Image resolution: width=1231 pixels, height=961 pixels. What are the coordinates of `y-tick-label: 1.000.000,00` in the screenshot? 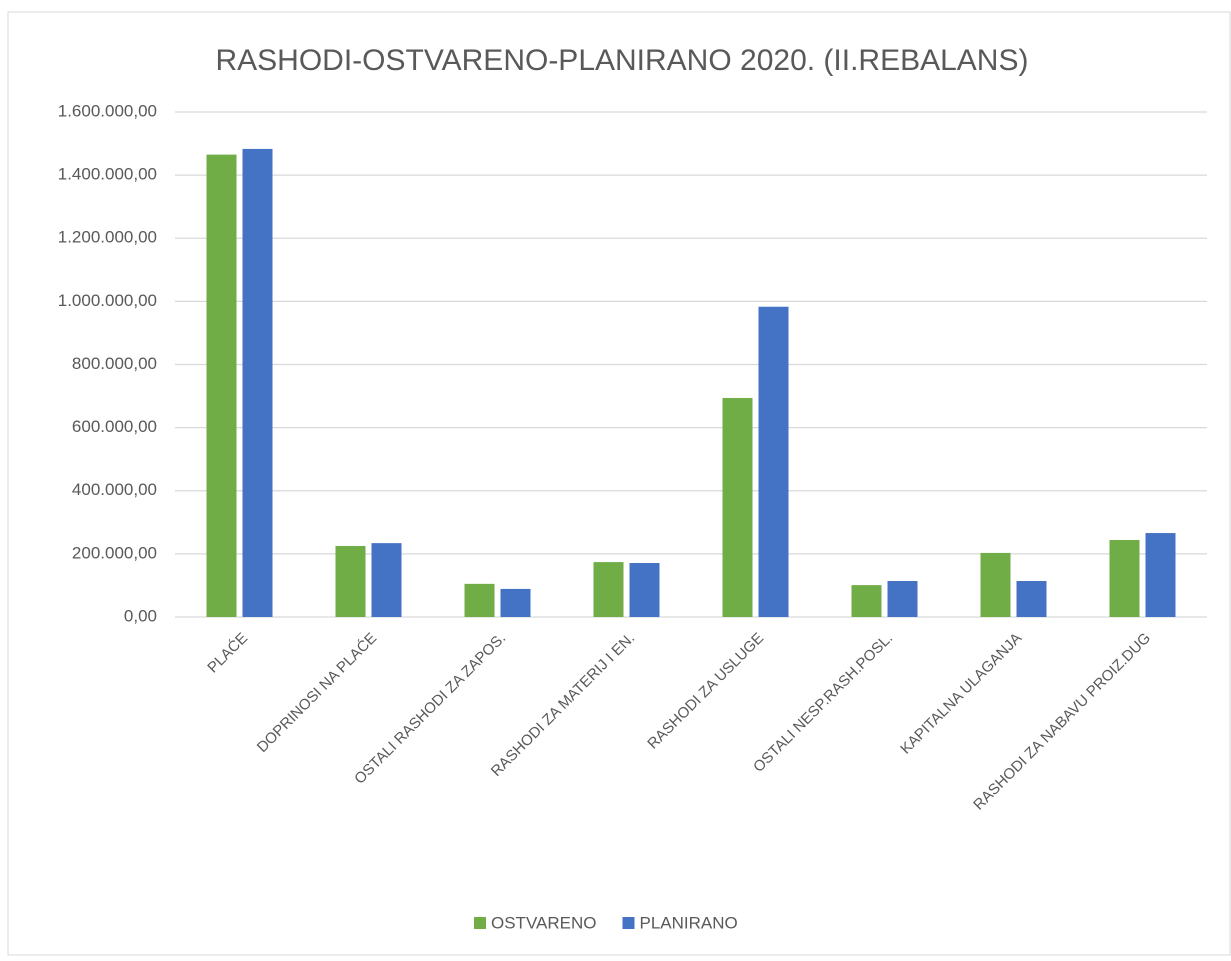 It's located at (107, 300).